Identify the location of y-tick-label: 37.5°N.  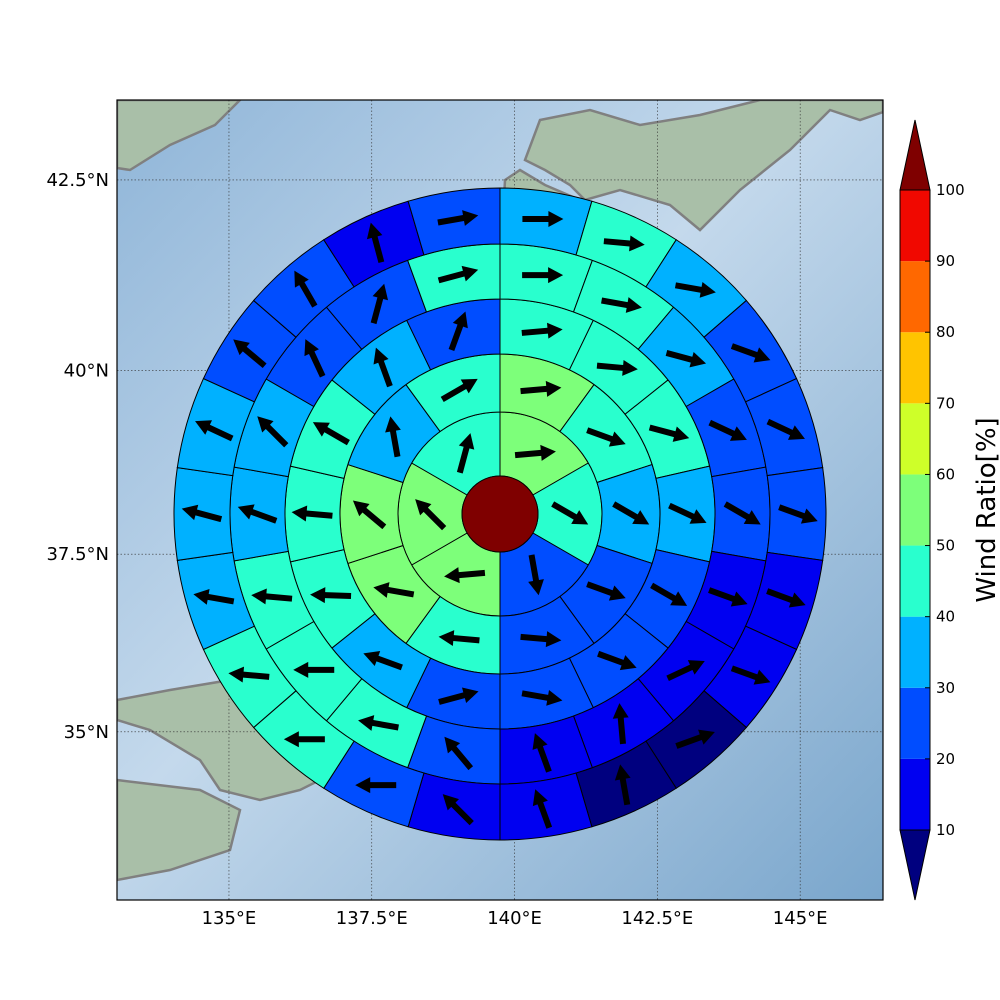
(77, 554).